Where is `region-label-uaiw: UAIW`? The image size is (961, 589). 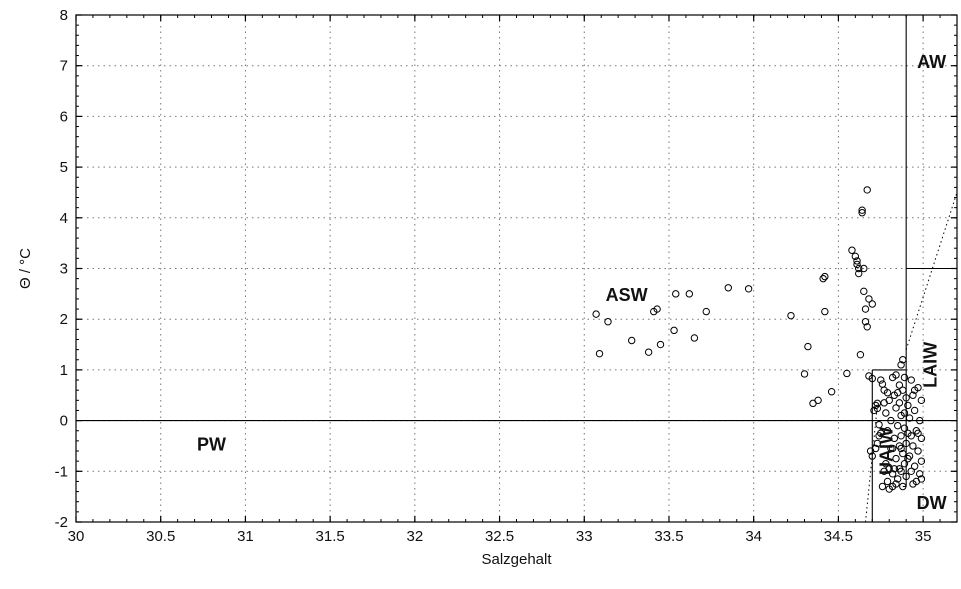
region-label-uaiw: UAIW is located at coordinates (886, 451).